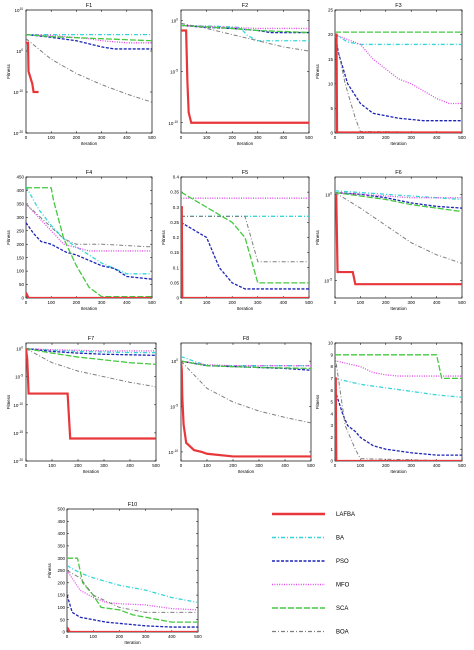 The height and width of the screenshot is (650, 474). I want to click on y-tick-label: 0.15, so click(174, 252).